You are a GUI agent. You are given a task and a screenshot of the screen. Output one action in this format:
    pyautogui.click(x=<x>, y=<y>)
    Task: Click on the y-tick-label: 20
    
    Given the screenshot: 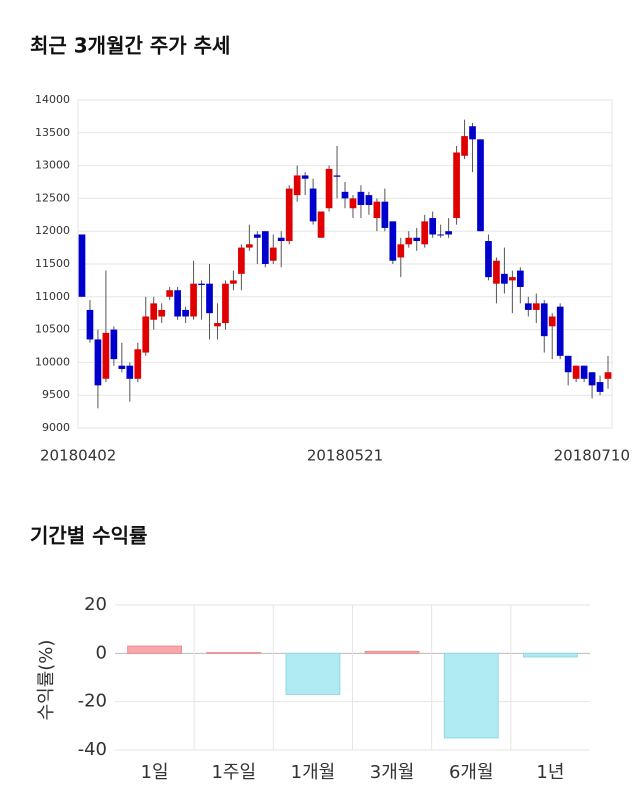 What is the action you would take?
    pyautogui.click(x=95, y=604)
    